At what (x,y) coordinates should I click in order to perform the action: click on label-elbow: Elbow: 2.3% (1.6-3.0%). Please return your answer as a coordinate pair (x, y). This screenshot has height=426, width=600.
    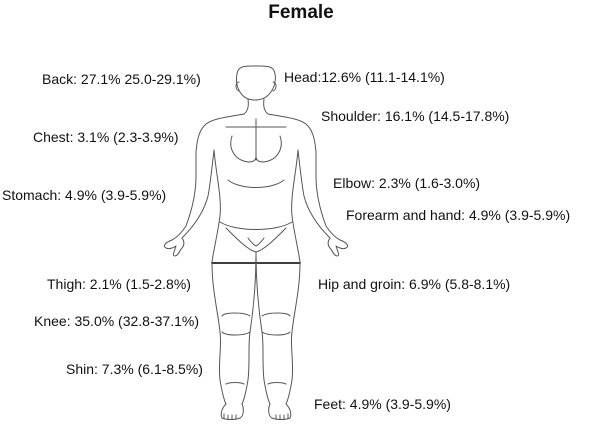
    Looking at the image, I should click on (407, 183).